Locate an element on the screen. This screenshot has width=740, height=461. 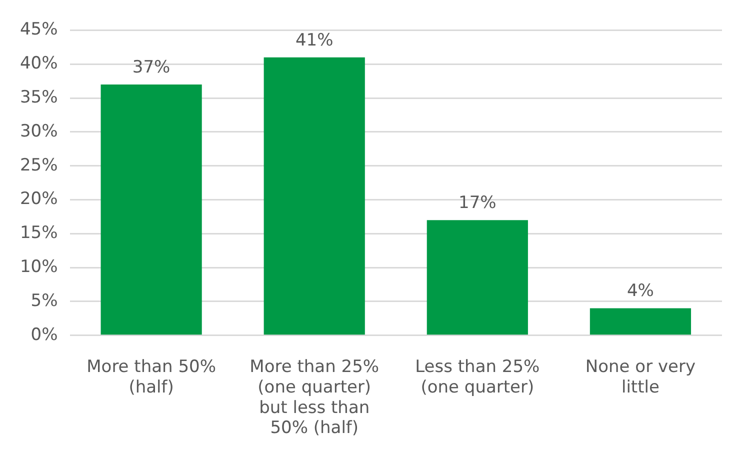
y-tick-label: 35% is located at coordinates (39, 97).